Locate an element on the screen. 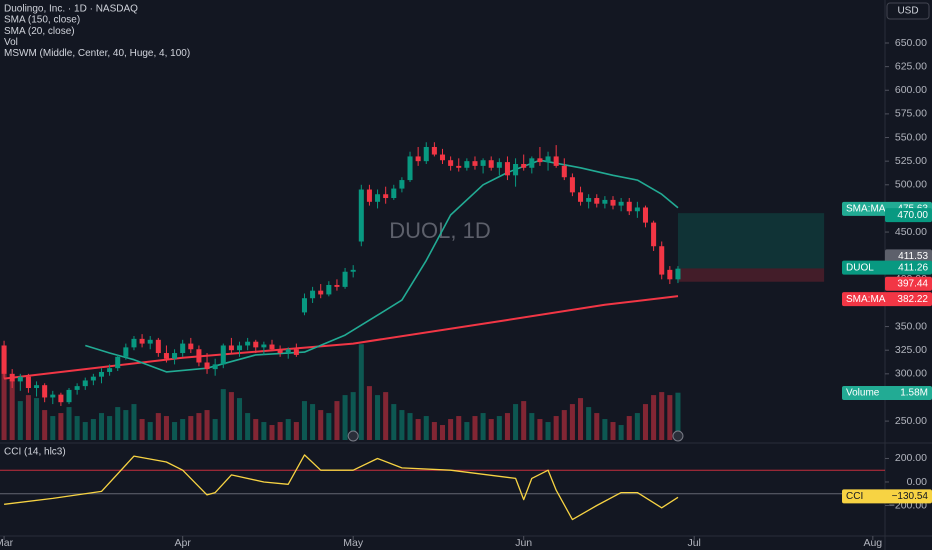  sma150-label-value: 382.22 is located at coordinates (912, 299).